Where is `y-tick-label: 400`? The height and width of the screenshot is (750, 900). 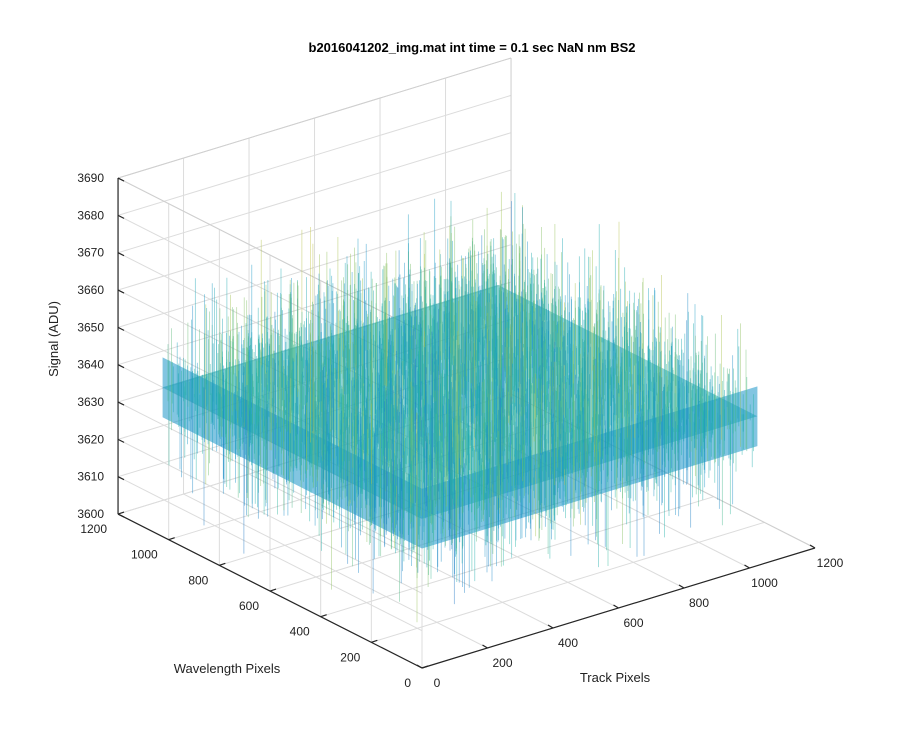 y-tick-label: 400 is located at coordinates (300, 632).